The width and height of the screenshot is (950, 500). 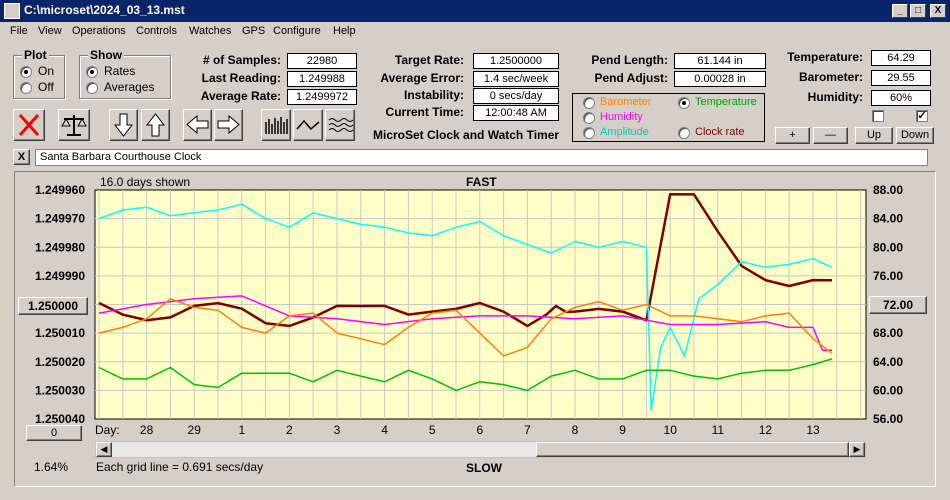 What do you see at coordinates (60, 419) in the screenshot?
I see `left-tick-label: 1.250040` at bounding box center [60, 419].